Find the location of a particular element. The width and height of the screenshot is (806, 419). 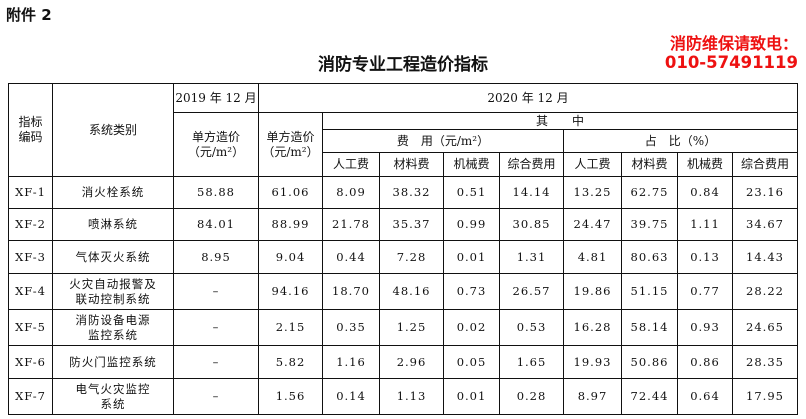

cell-system-name: 喷淋系统 is located at coordinates (113, 224).